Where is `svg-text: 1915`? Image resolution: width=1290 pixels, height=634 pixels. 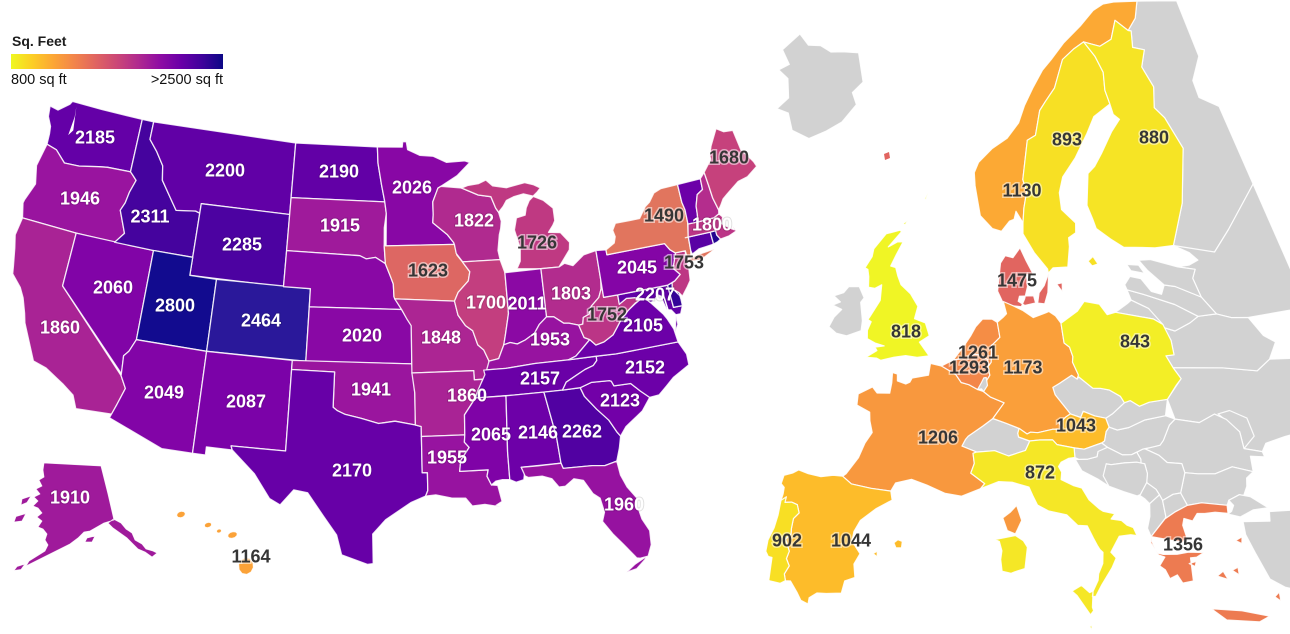
svg-text: 1915 is located at coordinates (340, 226).